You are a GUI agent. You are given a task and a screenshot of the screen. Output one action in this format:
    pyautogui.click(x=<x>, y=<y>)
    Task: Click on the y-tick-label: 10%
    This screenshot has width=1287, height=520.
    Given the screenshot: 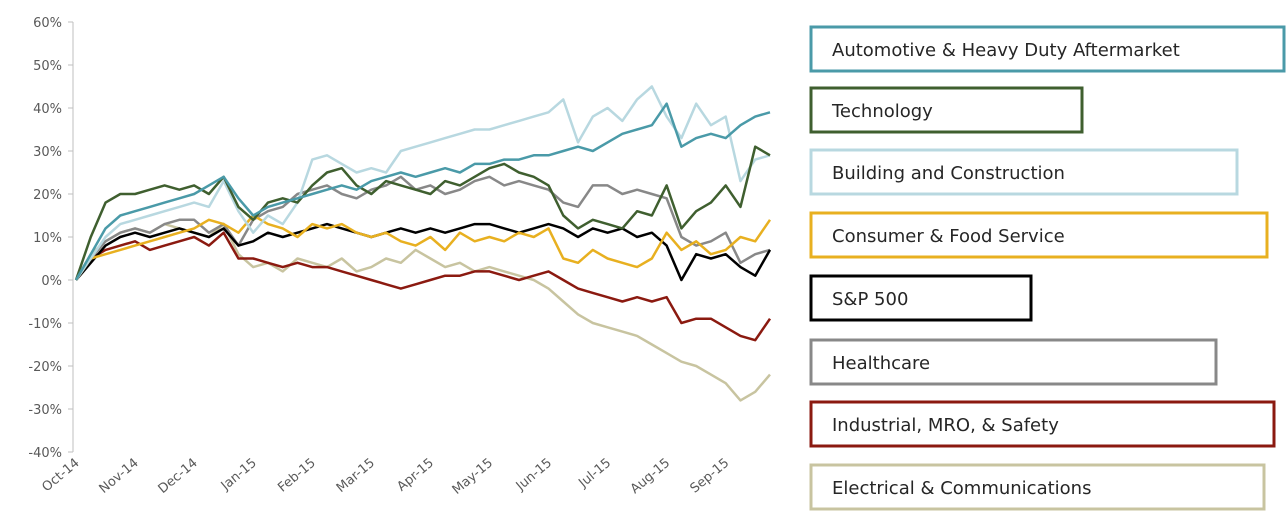 What is the action you would take?
    pyautogui.click(x=47, y=238)
    